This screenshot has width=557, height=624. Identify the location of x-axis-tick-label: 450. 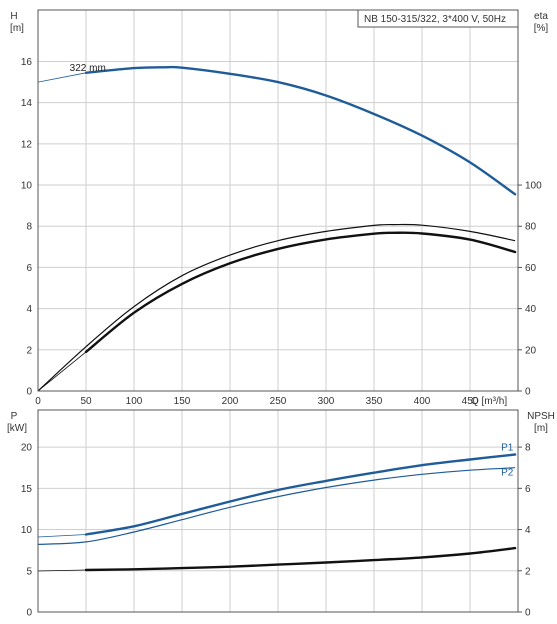
(470, 401).